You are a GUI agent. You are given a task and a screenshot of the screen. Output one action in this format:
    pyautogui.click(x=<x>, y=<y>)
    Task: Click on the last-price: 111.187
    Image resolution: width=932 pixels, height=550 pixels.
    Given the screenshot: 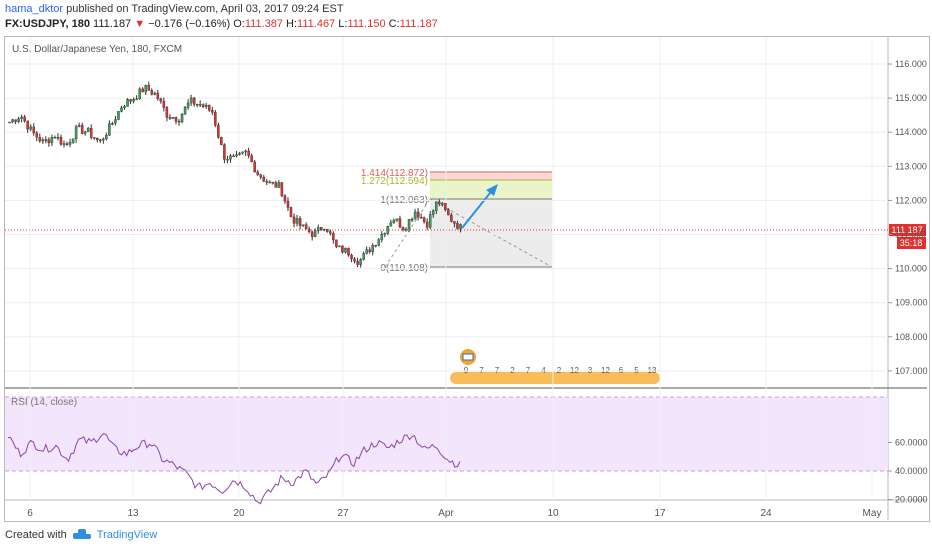 What is the action you would take?
    pyautogui.click(x=112, y=24)
    